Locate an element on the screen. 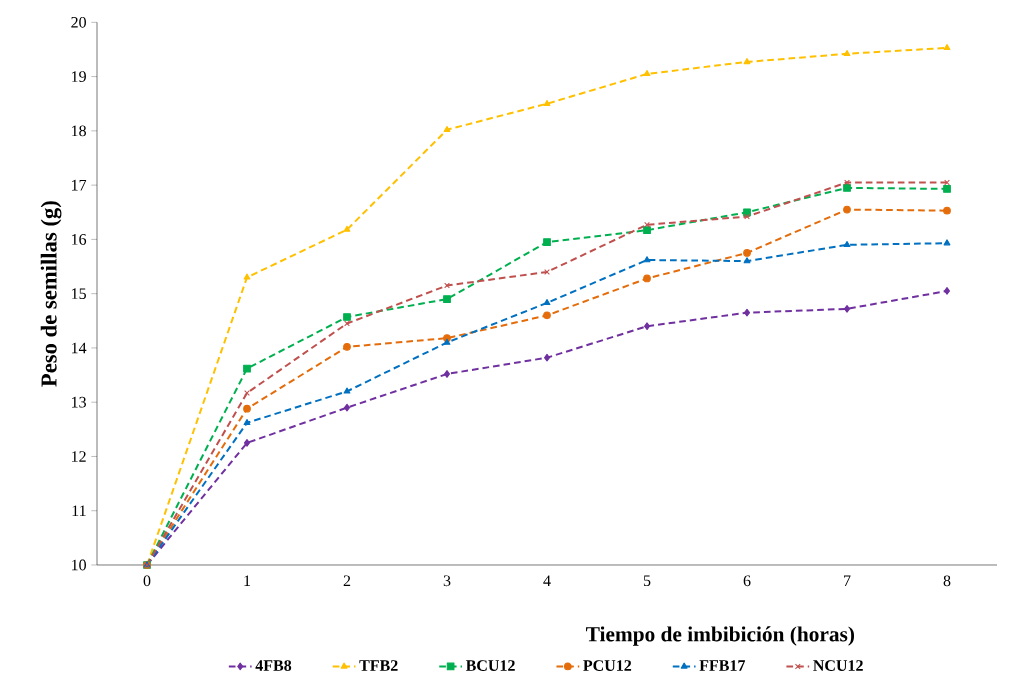  y-tick-label: 15 is located at coordinates (79, 294).